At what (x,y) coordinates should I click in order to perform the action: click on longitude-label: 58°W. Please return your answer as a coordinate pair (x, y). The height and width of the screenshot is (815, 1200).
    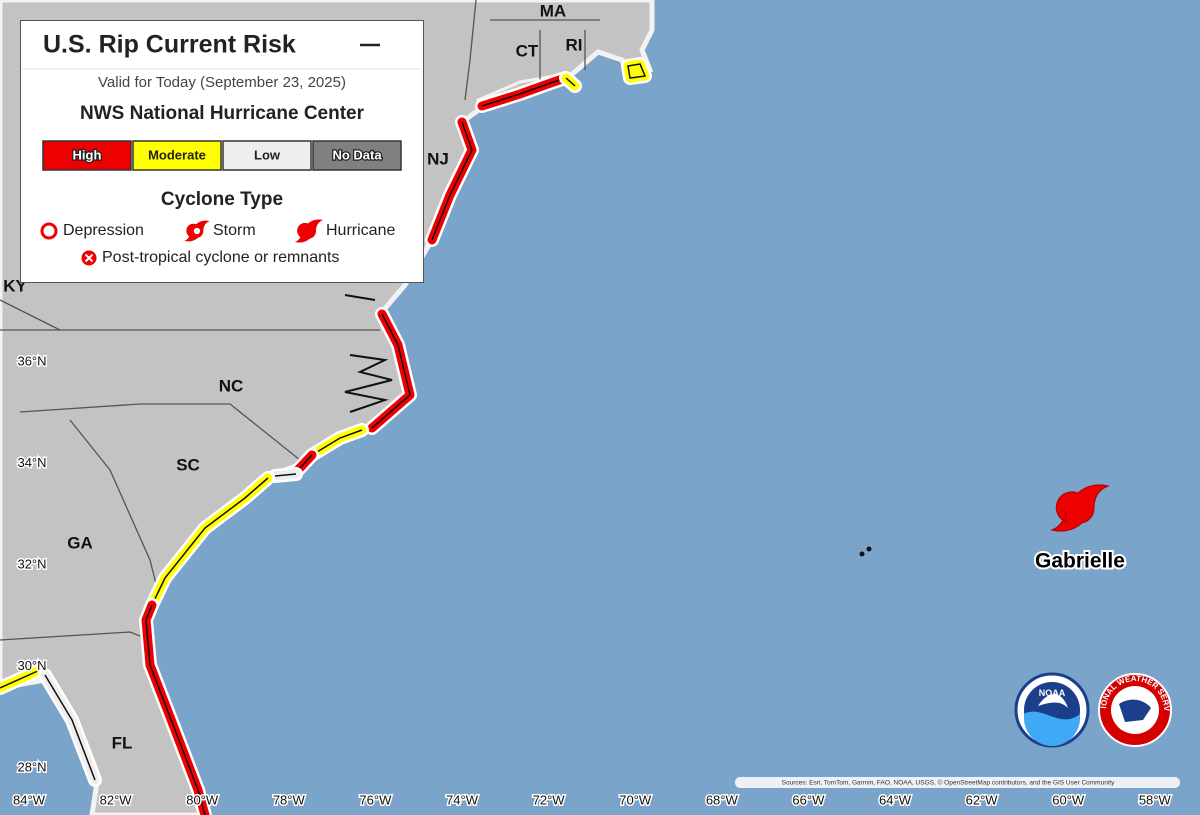
    Looking at the image, I should click on (1155, 799).